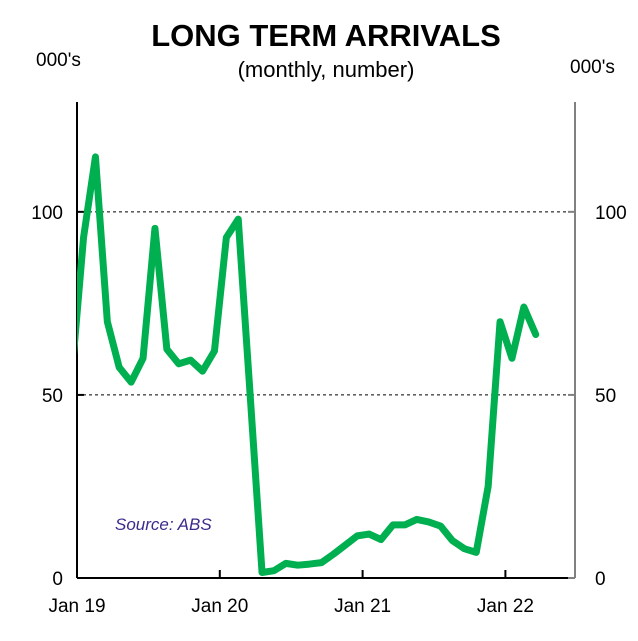 Image resolution: width=638 pixels, height=641 pixels. Describe the element at coordinates (47, 213) in the screenshot. I see `left-tick-label: 100` at that location.